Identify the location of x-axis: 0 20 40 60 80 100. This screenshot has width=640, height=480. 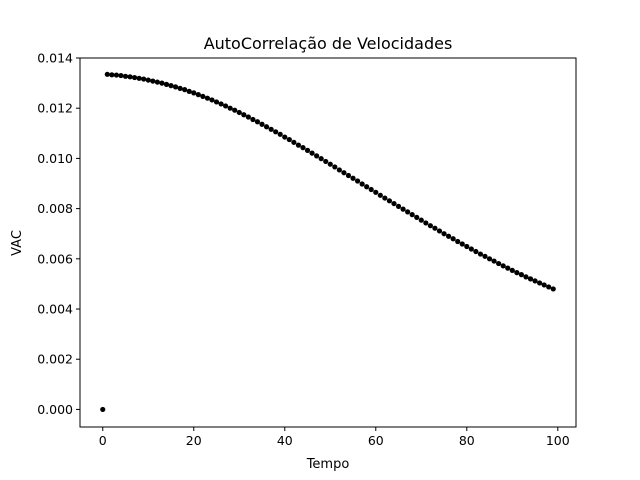
(334, 437).